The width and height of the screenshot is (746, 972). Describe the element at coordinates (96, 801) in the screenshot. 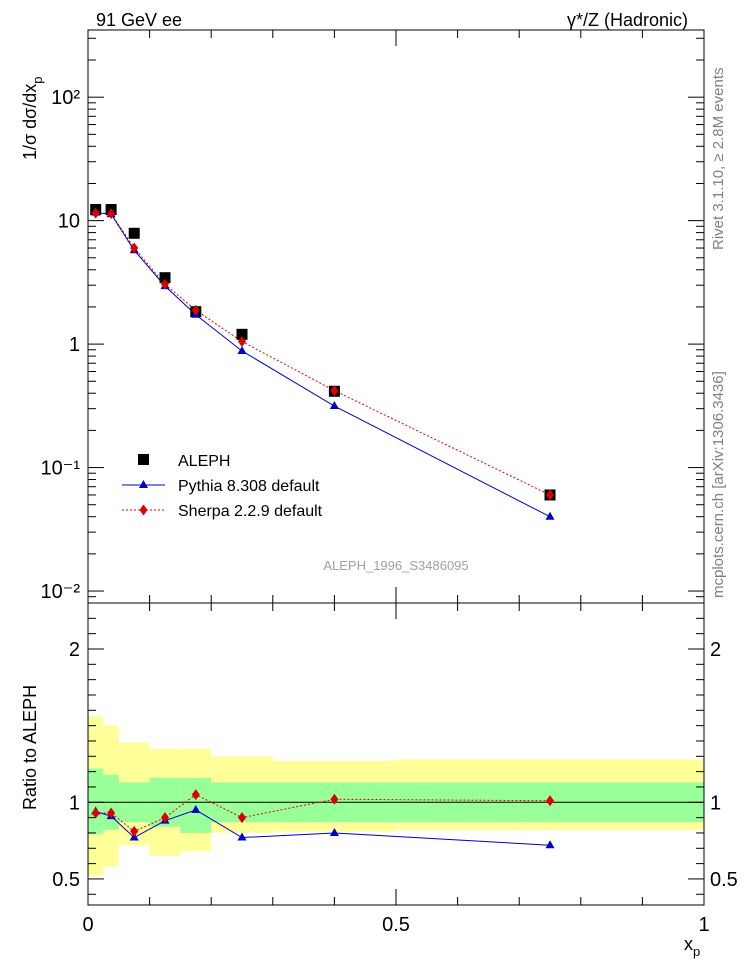

I see `ratio-band-inner` at that location.